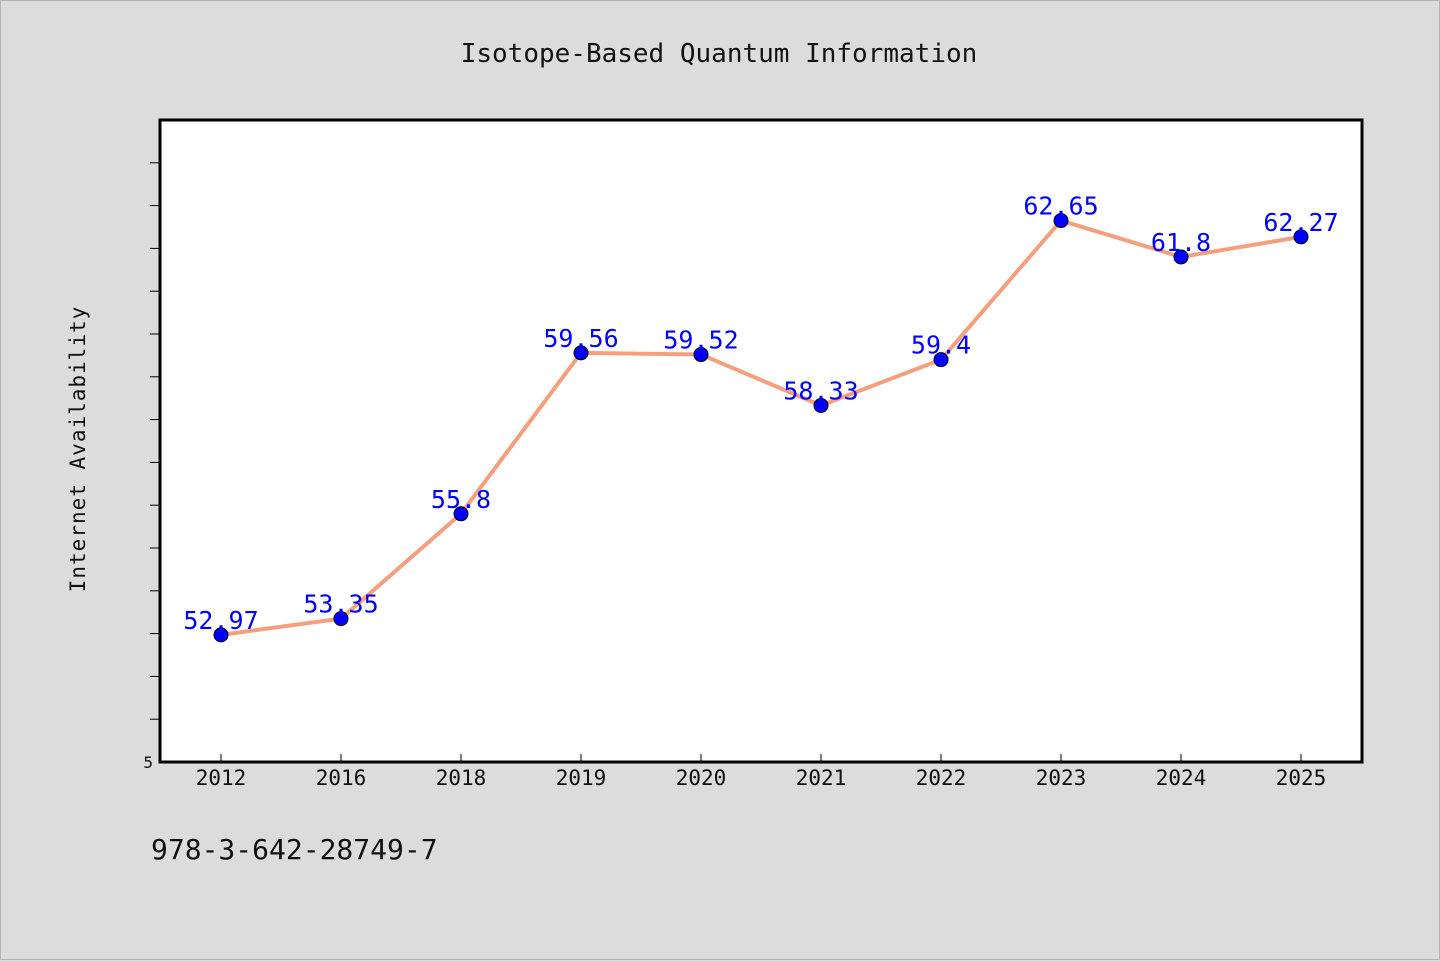  Describe the element at coordinates (1061, 778) in the screenshot. I see `x-tick-label: 2023` at that location.